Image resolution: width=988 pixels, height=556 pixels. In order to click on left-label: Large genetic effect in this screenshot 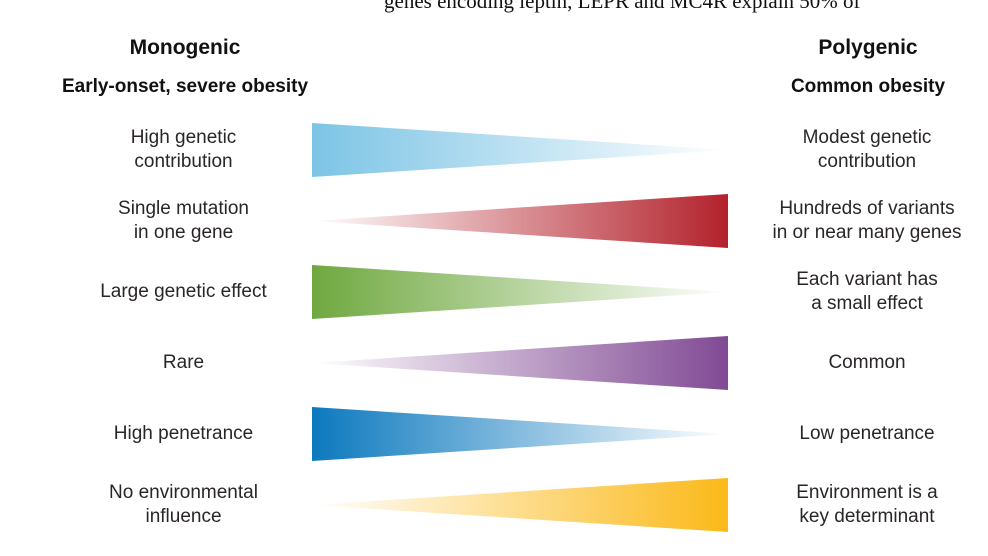, I will do `click(183, 291)`.